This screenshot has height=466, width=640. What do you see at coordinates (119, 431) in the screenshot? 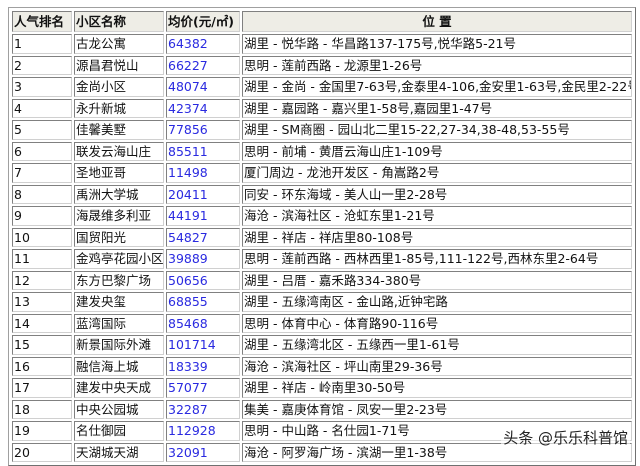
I see `cell-name: 名仕御园` at bounding box center [119, 431].